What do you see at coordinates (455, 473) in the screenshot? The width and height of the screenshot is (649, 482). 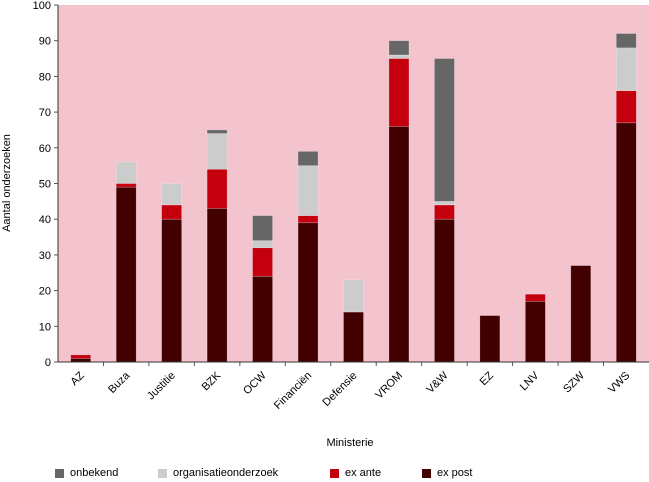 I see `legend-label: ex post` at bounding box center [455, 473].